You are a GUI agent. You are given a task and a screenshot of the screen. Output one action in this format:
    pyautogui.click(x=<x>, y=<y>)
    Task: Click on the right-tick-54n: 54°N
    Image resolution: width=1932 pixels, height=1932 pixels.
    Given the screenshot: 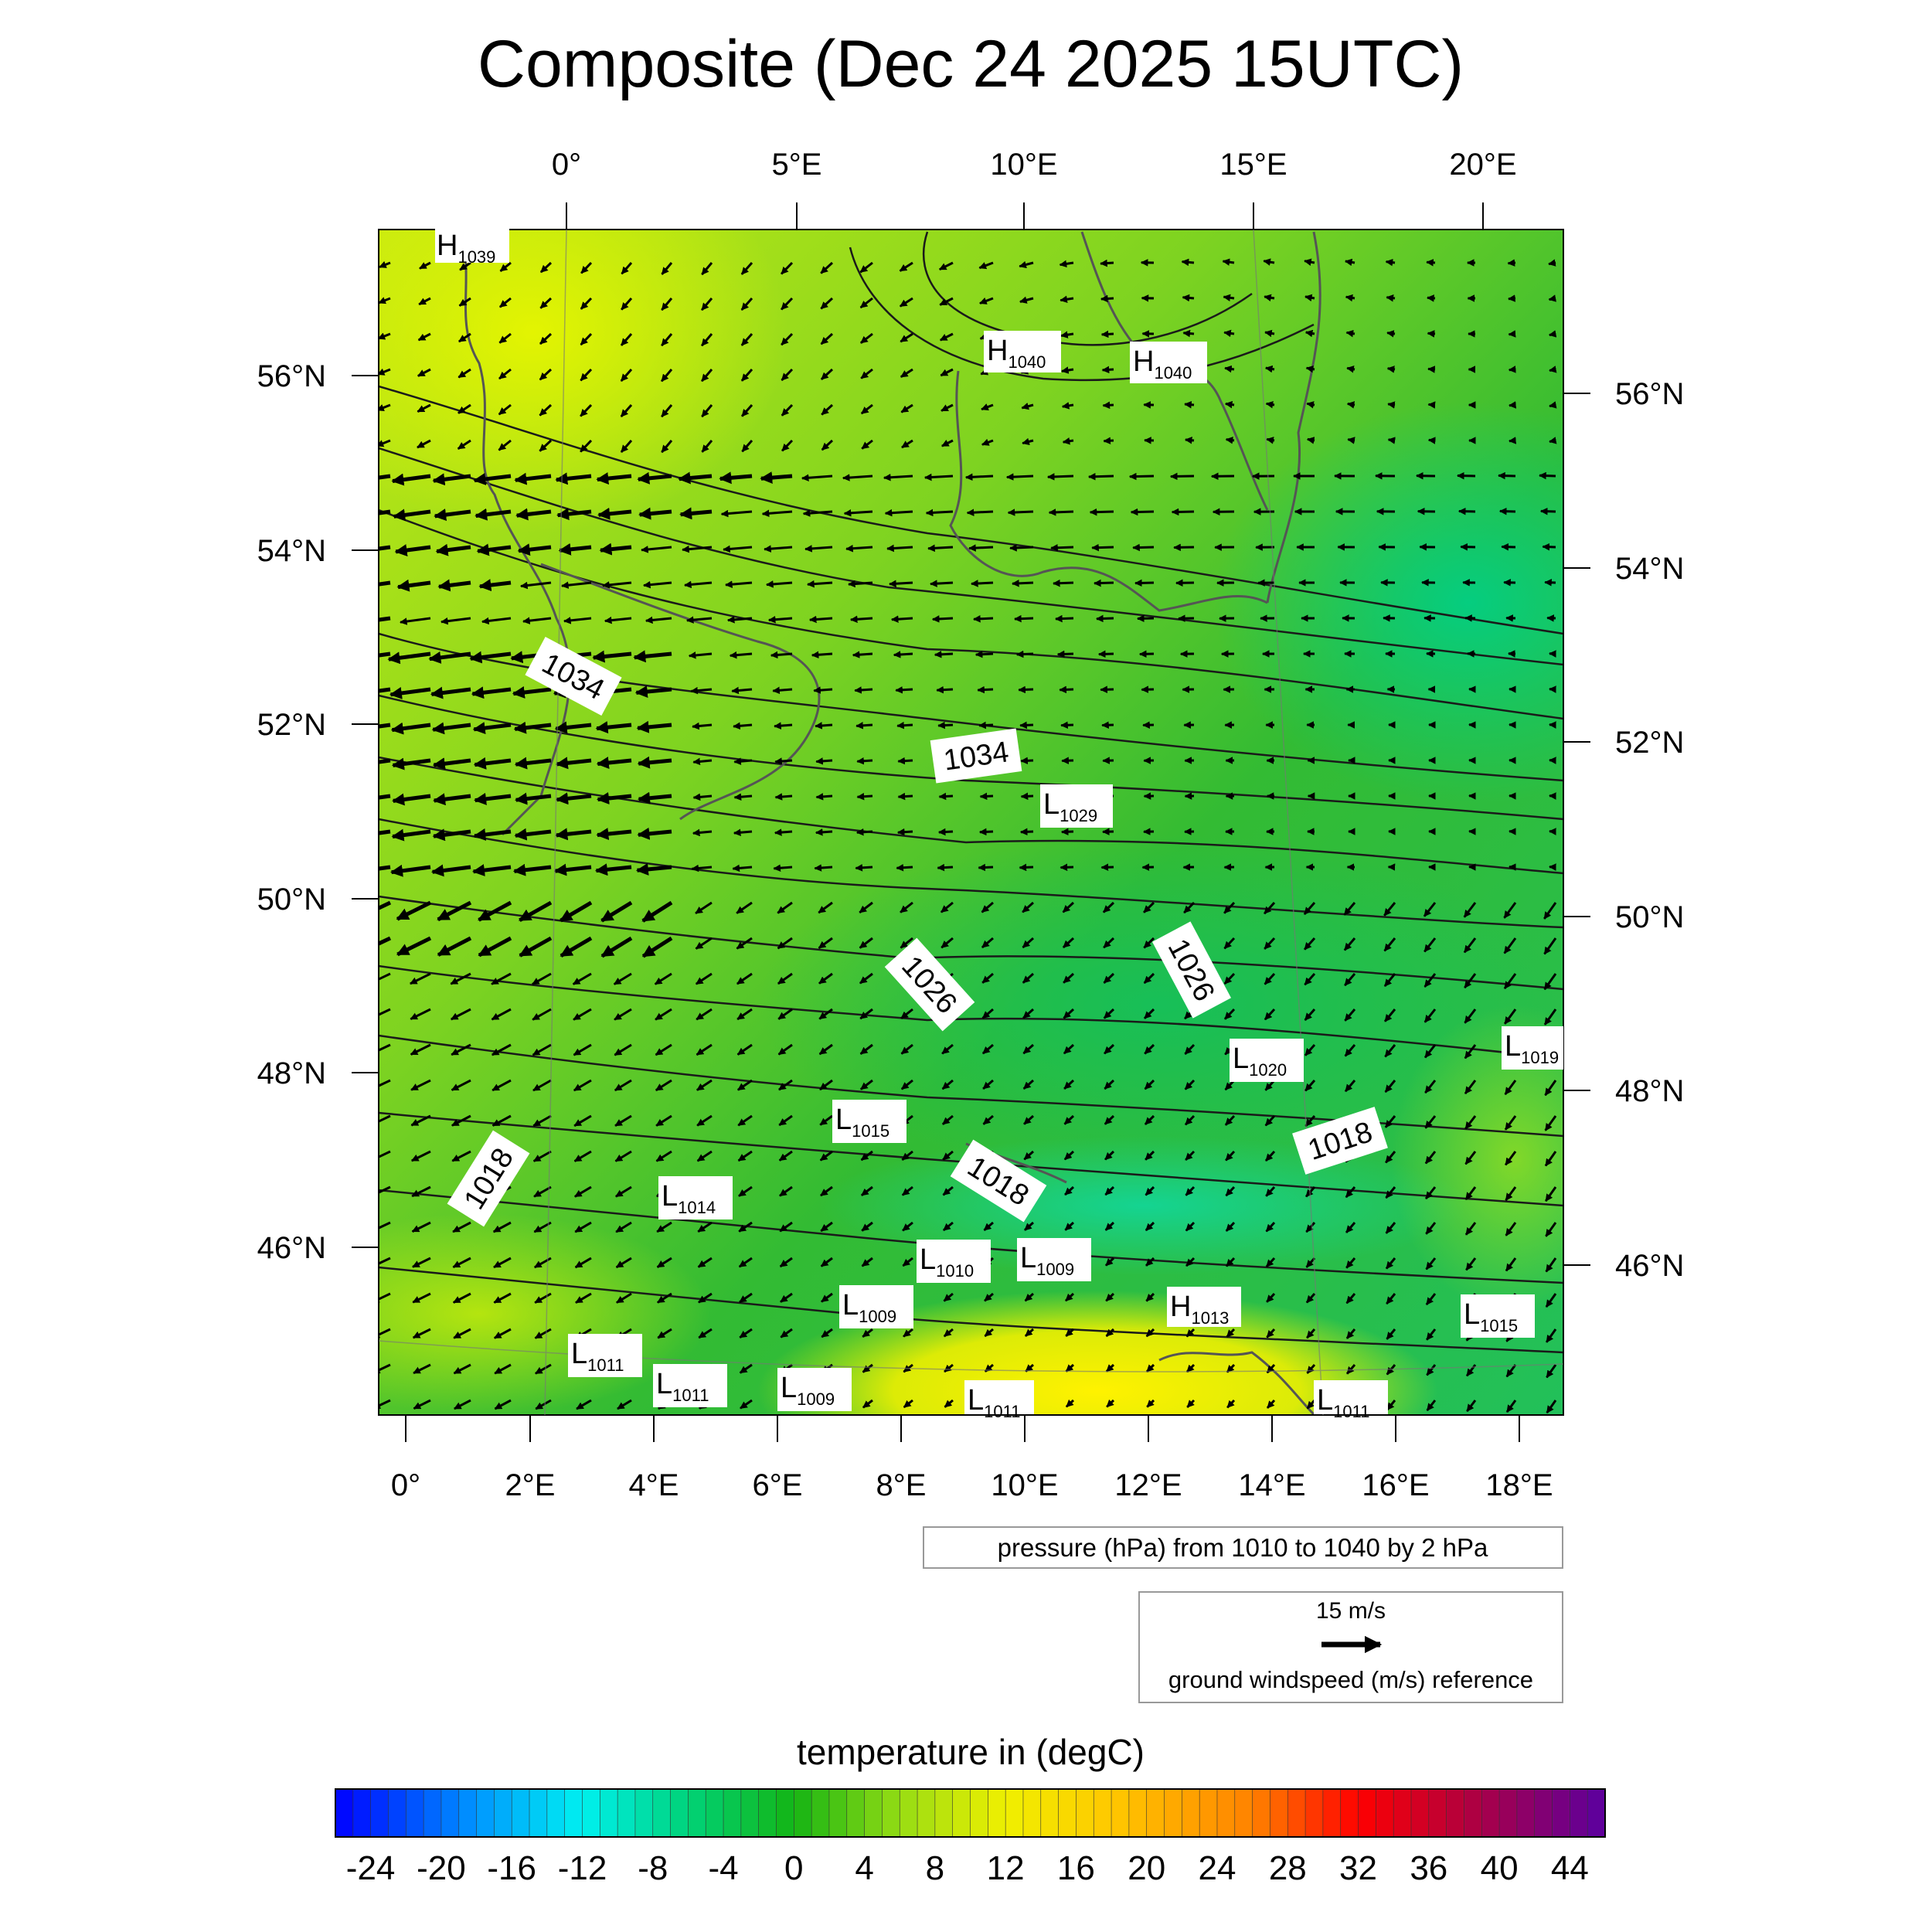 What is the action you would take?
    pyautogui.click(x=1650, y=569)
    